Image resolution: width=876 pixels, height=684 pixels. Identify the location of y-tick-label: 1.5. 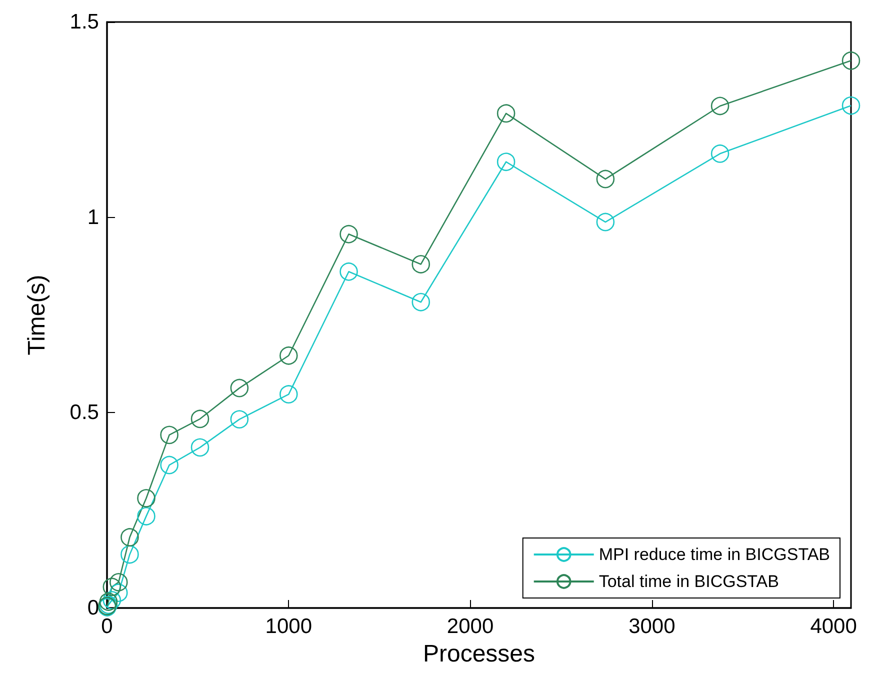
(84, 22).